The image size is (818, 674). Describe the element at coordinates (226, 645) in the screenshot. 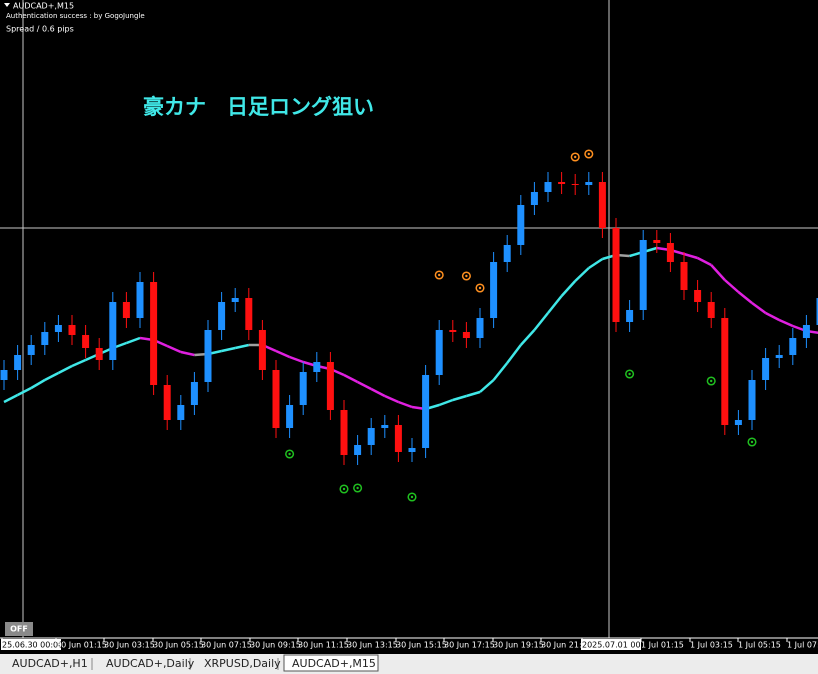

I see `time-label: 30 Jun 07:15` at that location.